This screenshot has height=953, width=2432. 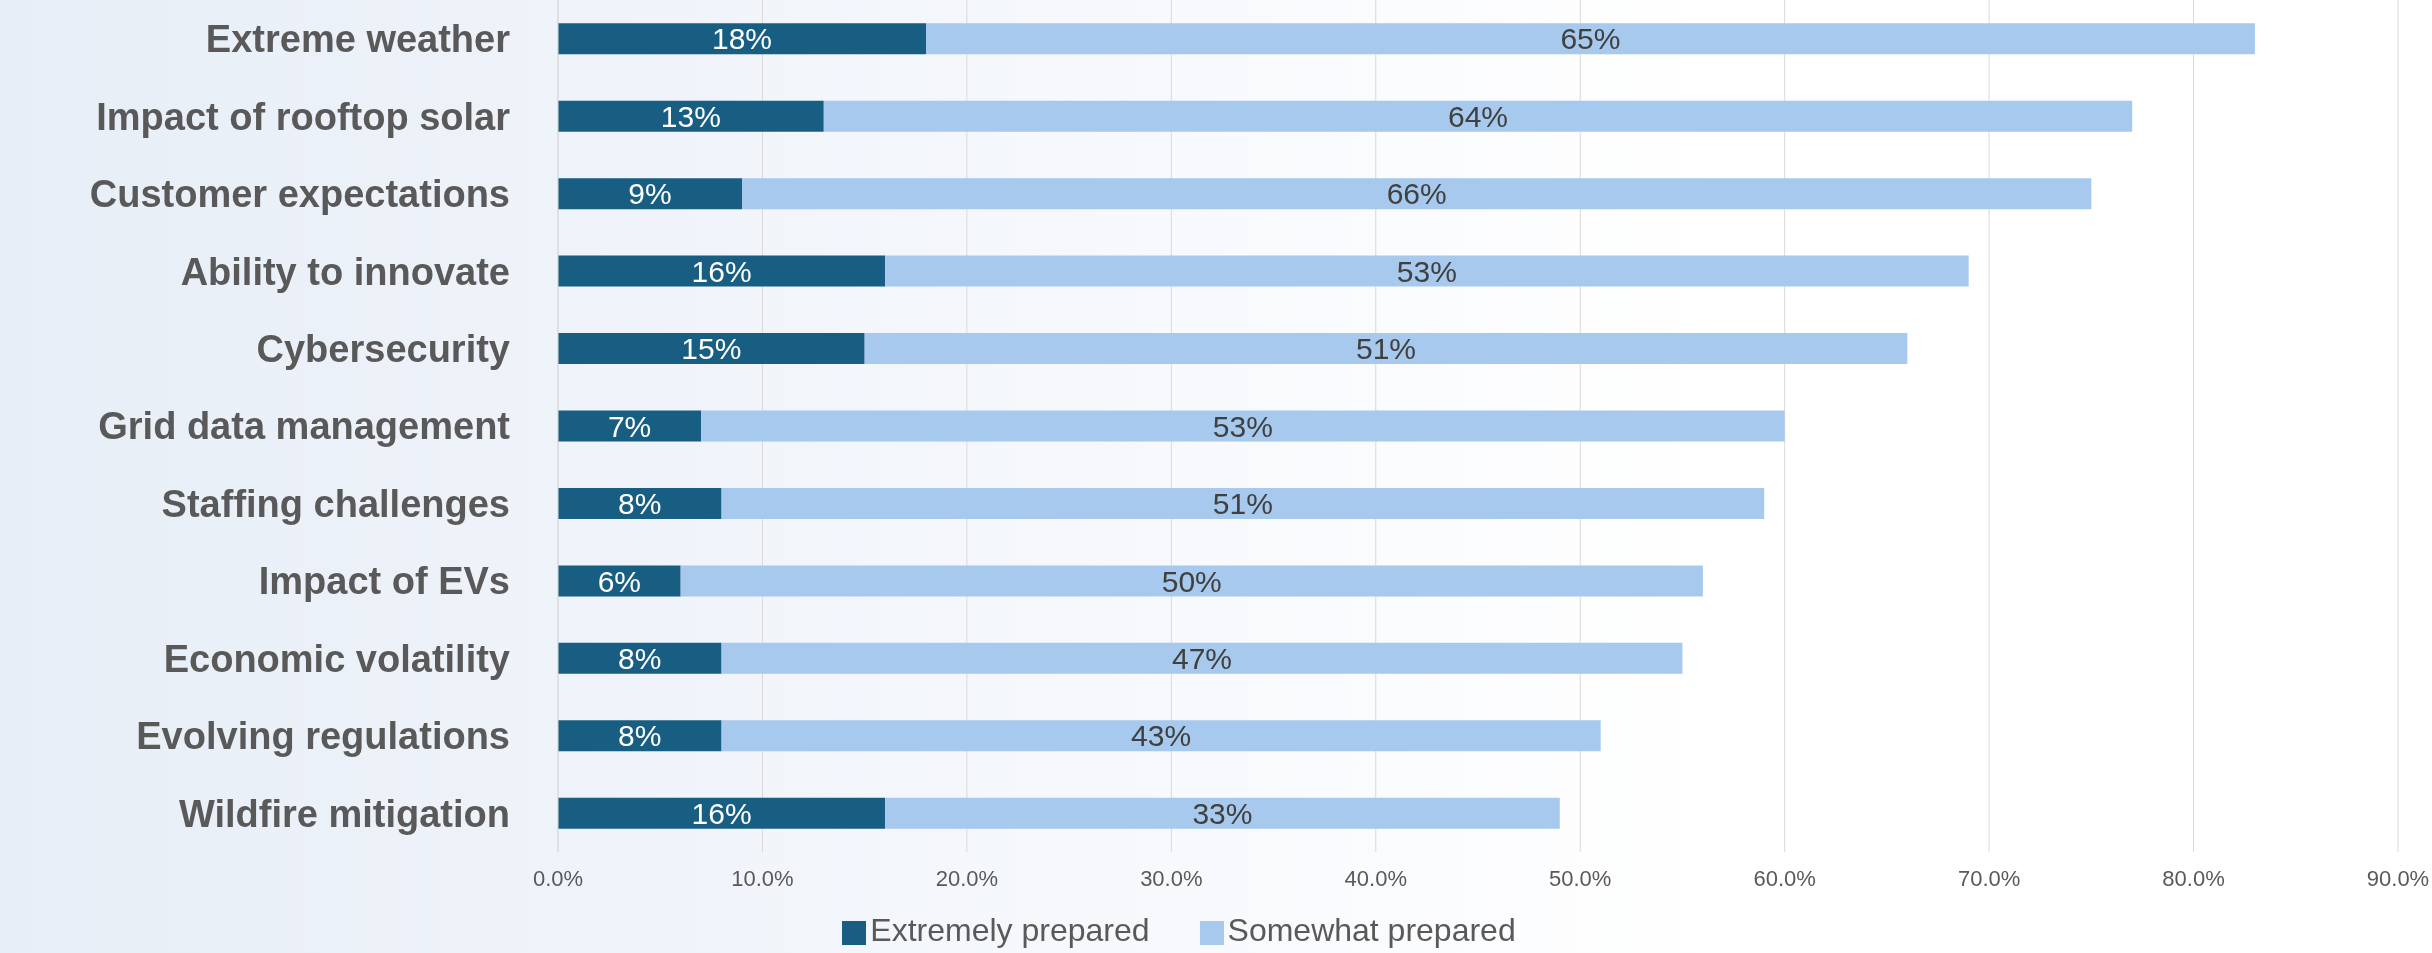 What do you see at coordinates (299, 194) in the screenshot?
I see `y-tick-label: Customer expectations` at bounding box center [299, 194].